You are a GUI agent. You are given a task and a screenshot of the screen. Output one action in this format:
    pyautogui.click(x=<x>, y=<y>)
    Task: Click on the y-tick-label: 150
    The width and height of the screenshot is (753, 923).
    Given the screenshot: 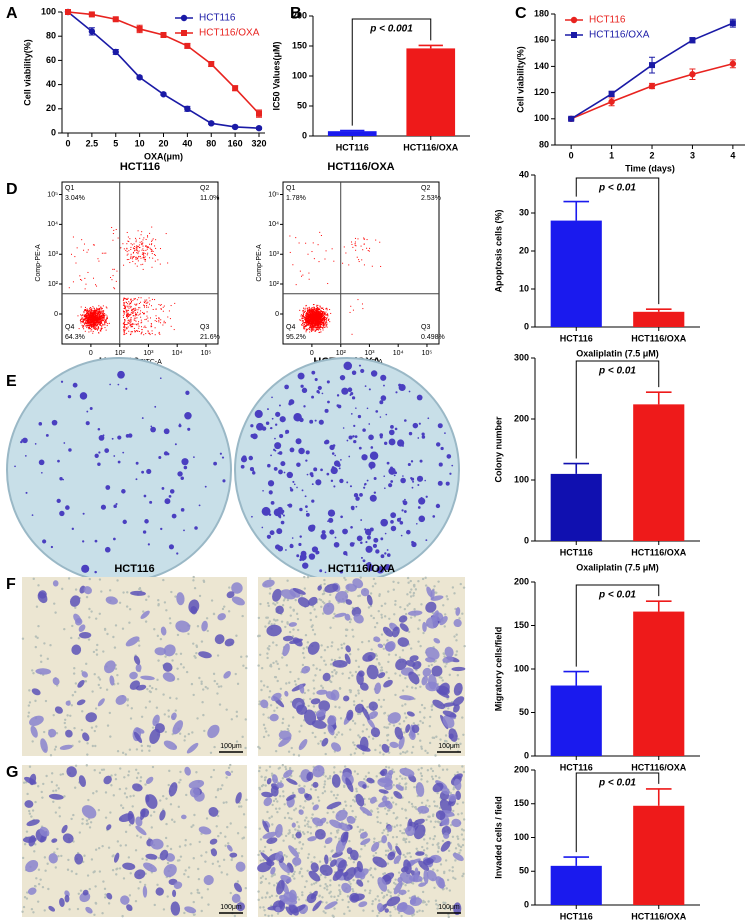 What is the action you would take?
    pyautogui.click(x=299, y=45)
    